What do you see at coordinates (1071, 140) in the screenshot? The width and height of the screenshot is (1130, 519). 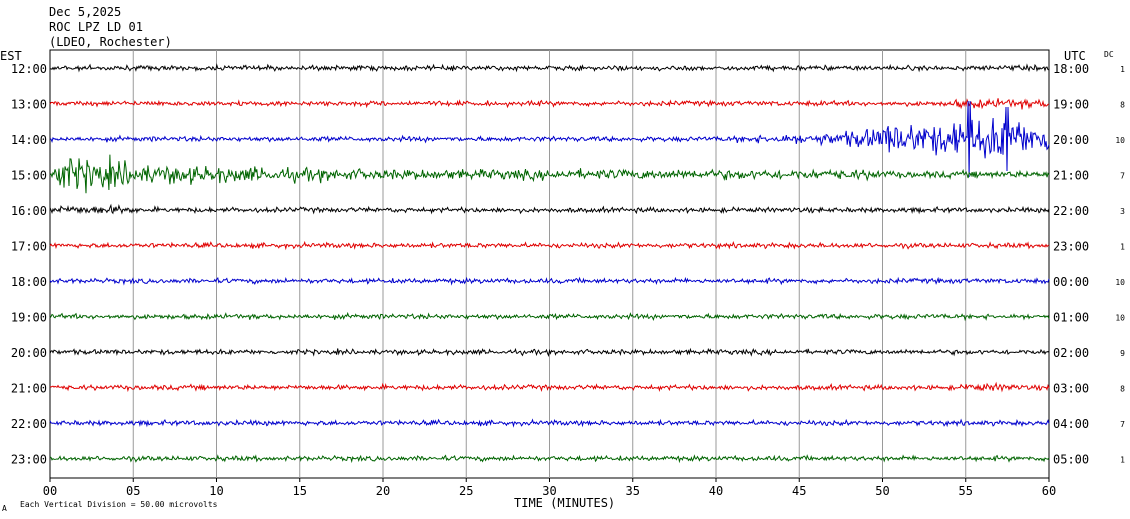 I see `right-hour-label: 20:00` at bounding box center [1071, 140].